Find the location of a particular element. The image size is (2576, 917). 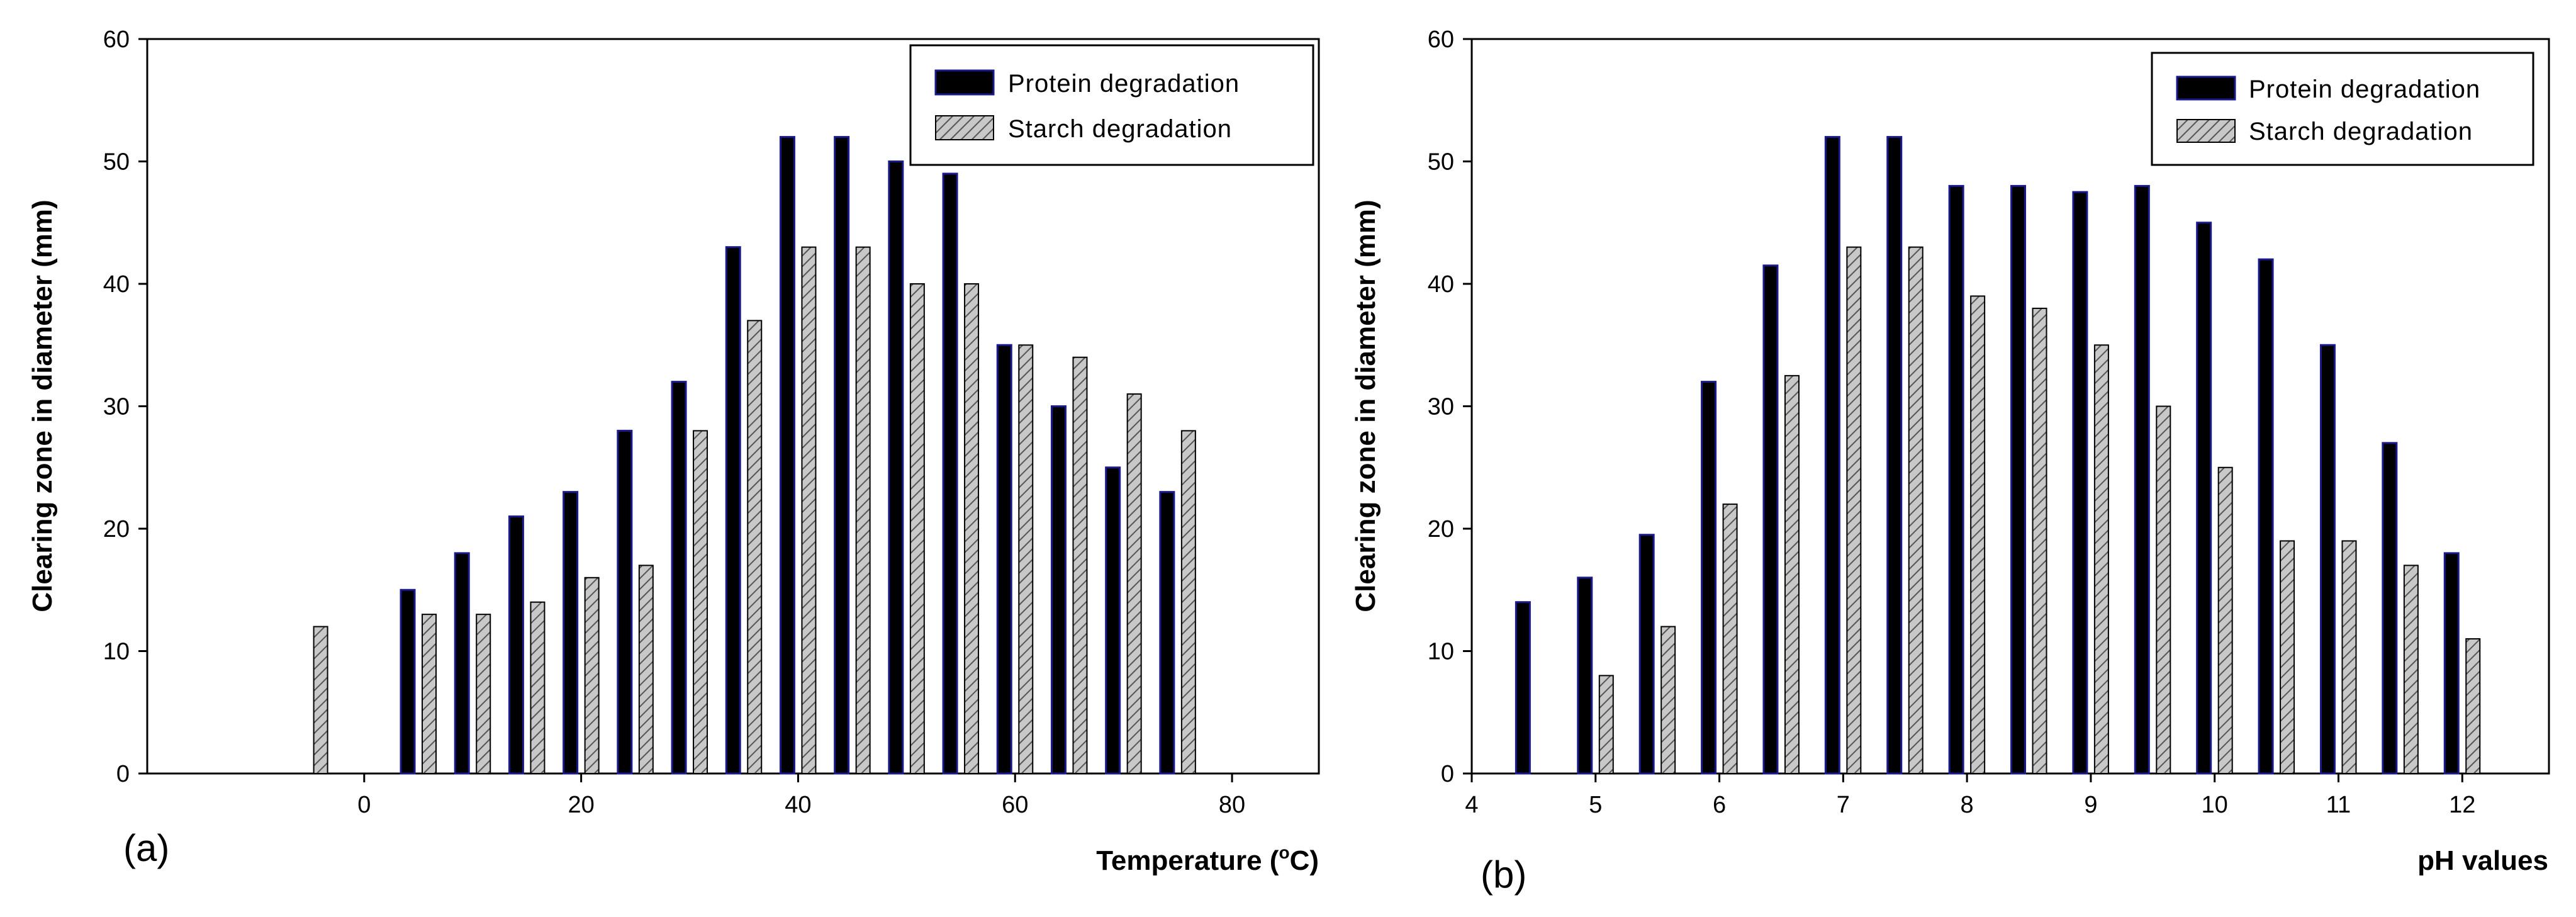

chart-a-x-tick-label: 20 is located at coordinates (581, 805).